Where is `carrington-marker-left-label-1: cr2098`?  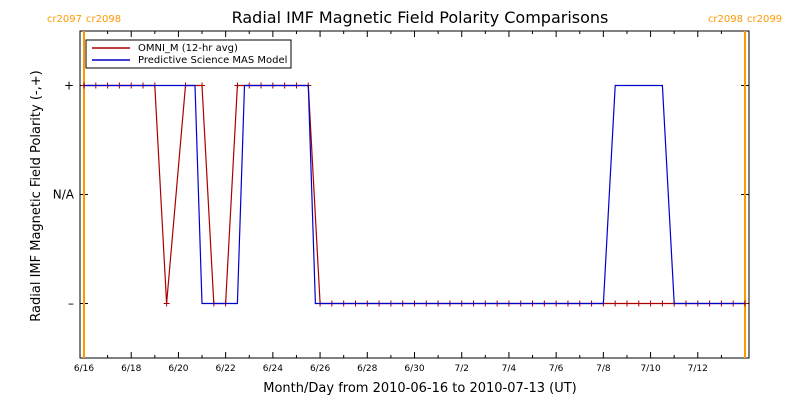
carrington-marker-left-label-1: cr2098 is located at coordinates (725, 19).